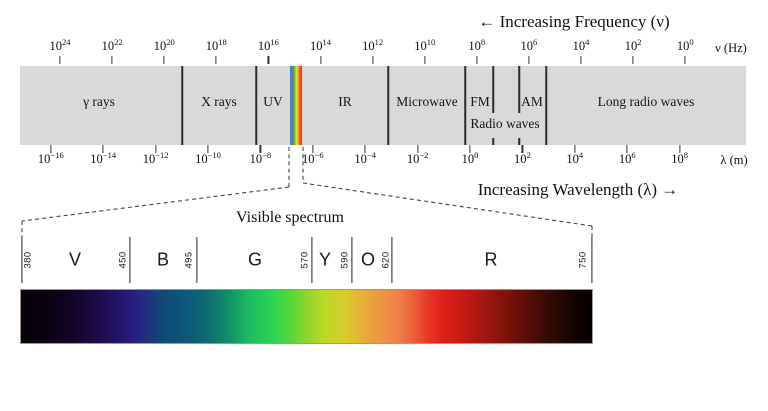 The height and width of the screenshot is (411, 768). What do you see at coordinates (470, 157) in the screenshot?
I see `wavelength-tick-label: 10⁰` at bounding box center [470, 157].